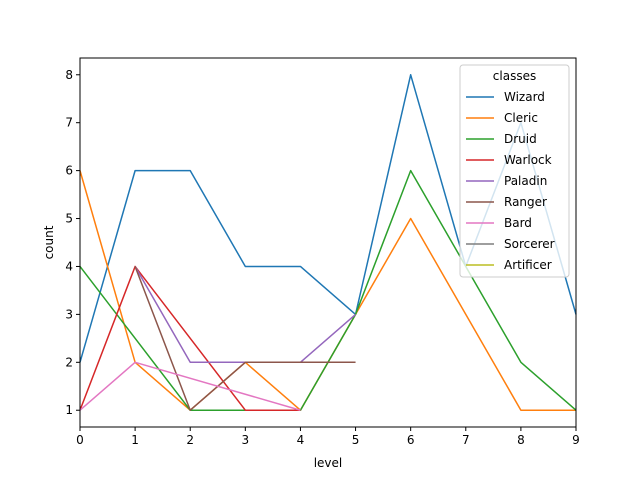 This screenshot has width=640, height=480. Describe the element at coordinates (69, 171) in the screenshot. I see `y-tick-label: 6` at that location.